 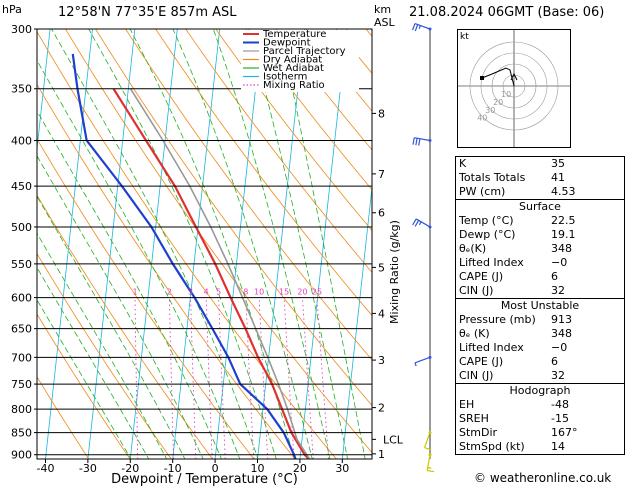 I want to click on surface-label: Temp (°C), so click(x=486, y=220).